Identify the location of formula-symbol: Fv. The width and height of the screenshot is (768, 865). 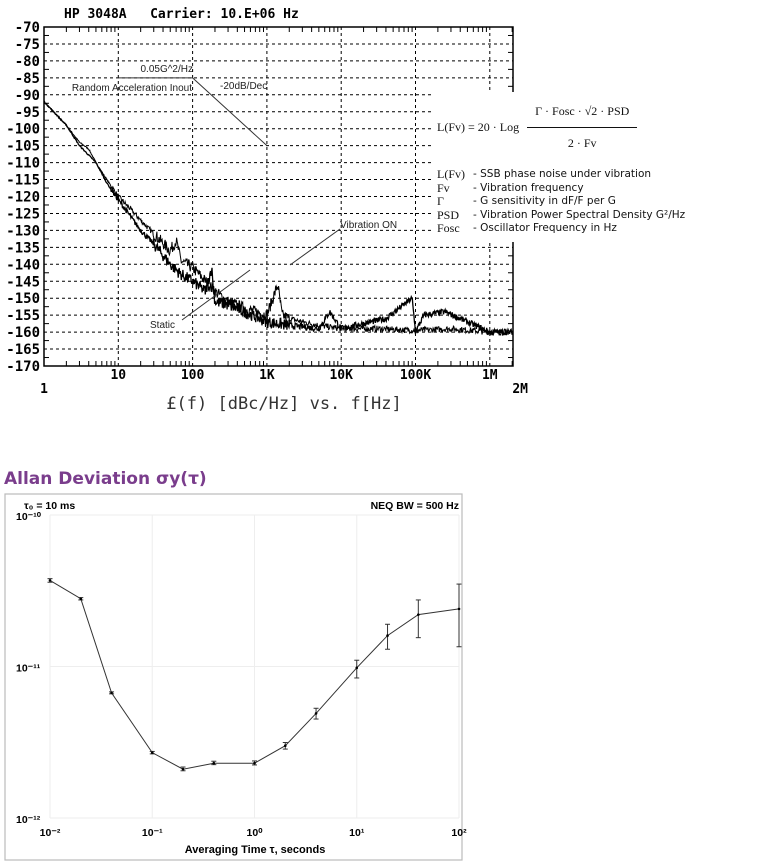
(443, 187).